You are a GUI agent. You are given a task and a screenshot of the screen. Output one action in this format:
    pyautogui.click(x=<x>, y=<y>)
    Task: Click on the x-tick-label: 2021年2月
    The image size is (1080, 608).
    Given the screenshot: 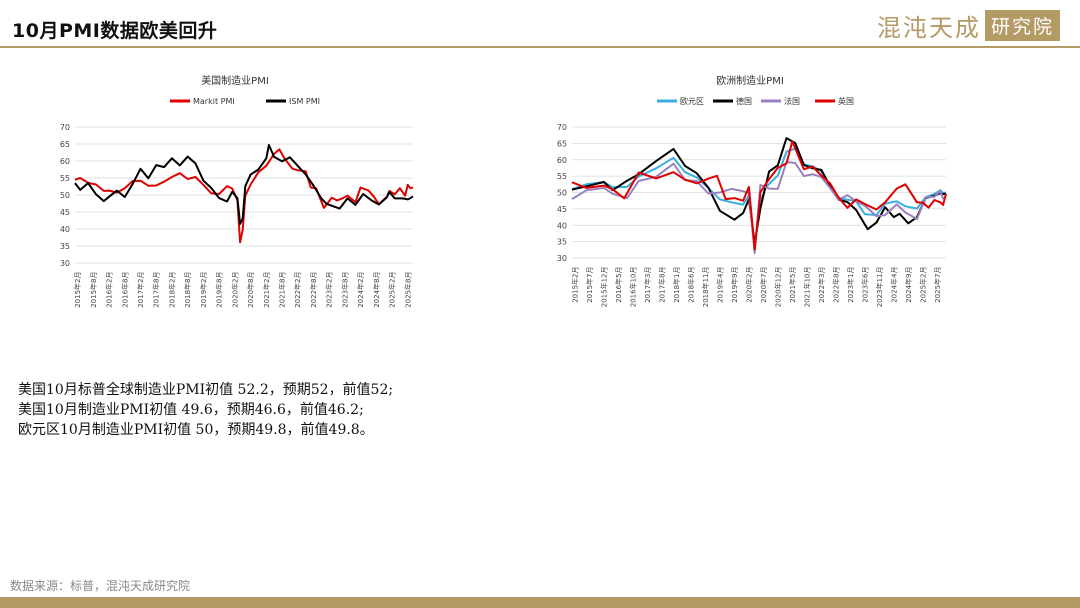 What is the action you would take?
    pyautogui.click(x=266, y=290)
    